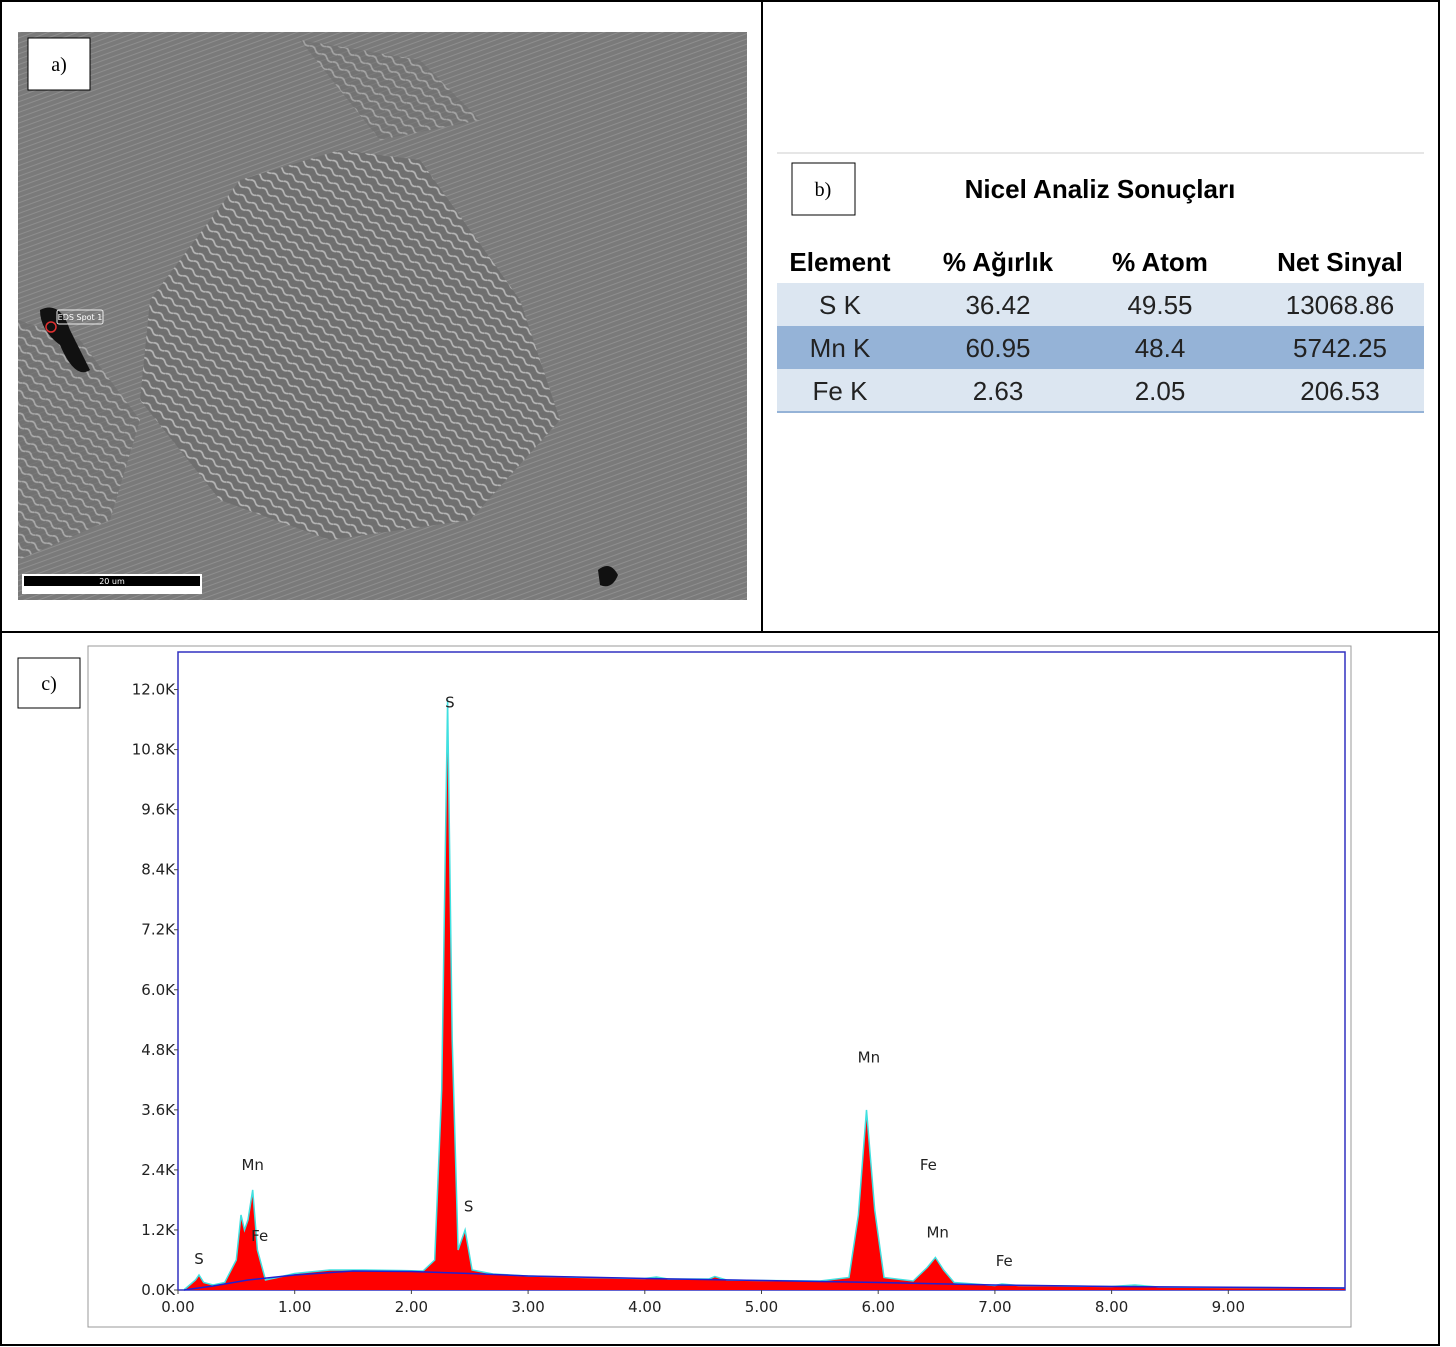 The height and width of the screenshot is (1347, 1456). What do you see at coordinates (997, 305) in the screenshot?
I see `table-cell: 36.42` at bounding box center [997, 305].